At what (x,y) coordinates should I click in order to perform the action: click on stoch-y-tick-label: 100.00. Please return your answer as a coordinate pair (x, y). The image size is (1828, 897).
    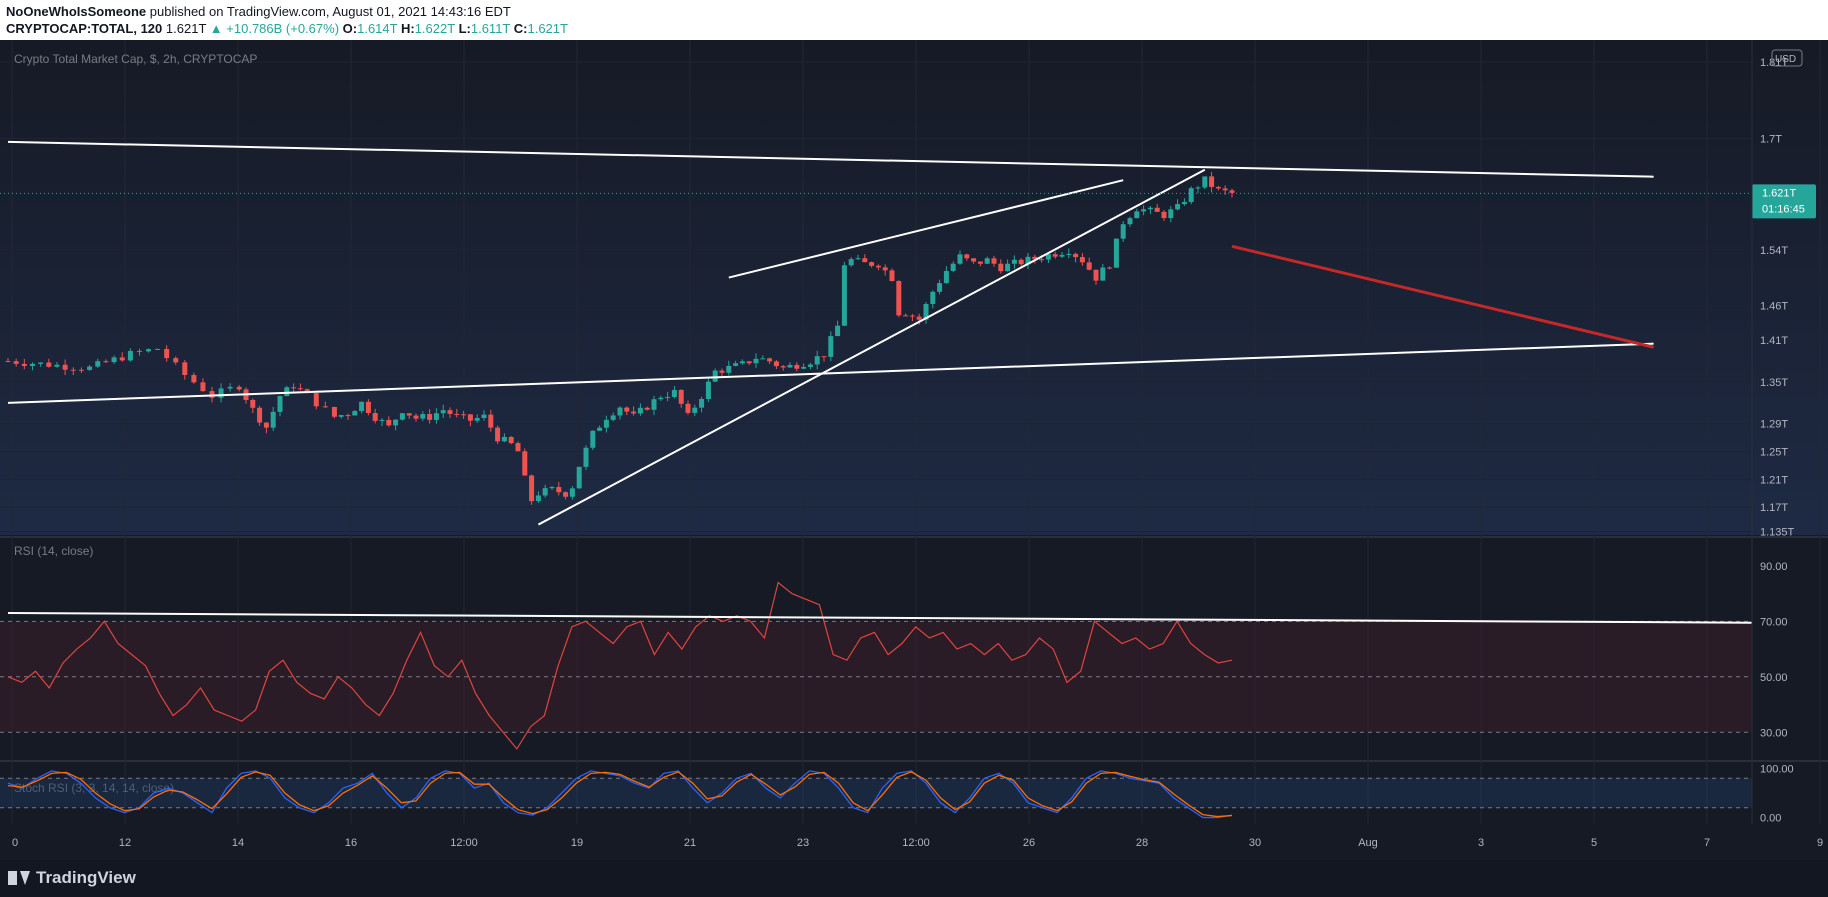
    Looking at the image, I should click on (1777, 769).